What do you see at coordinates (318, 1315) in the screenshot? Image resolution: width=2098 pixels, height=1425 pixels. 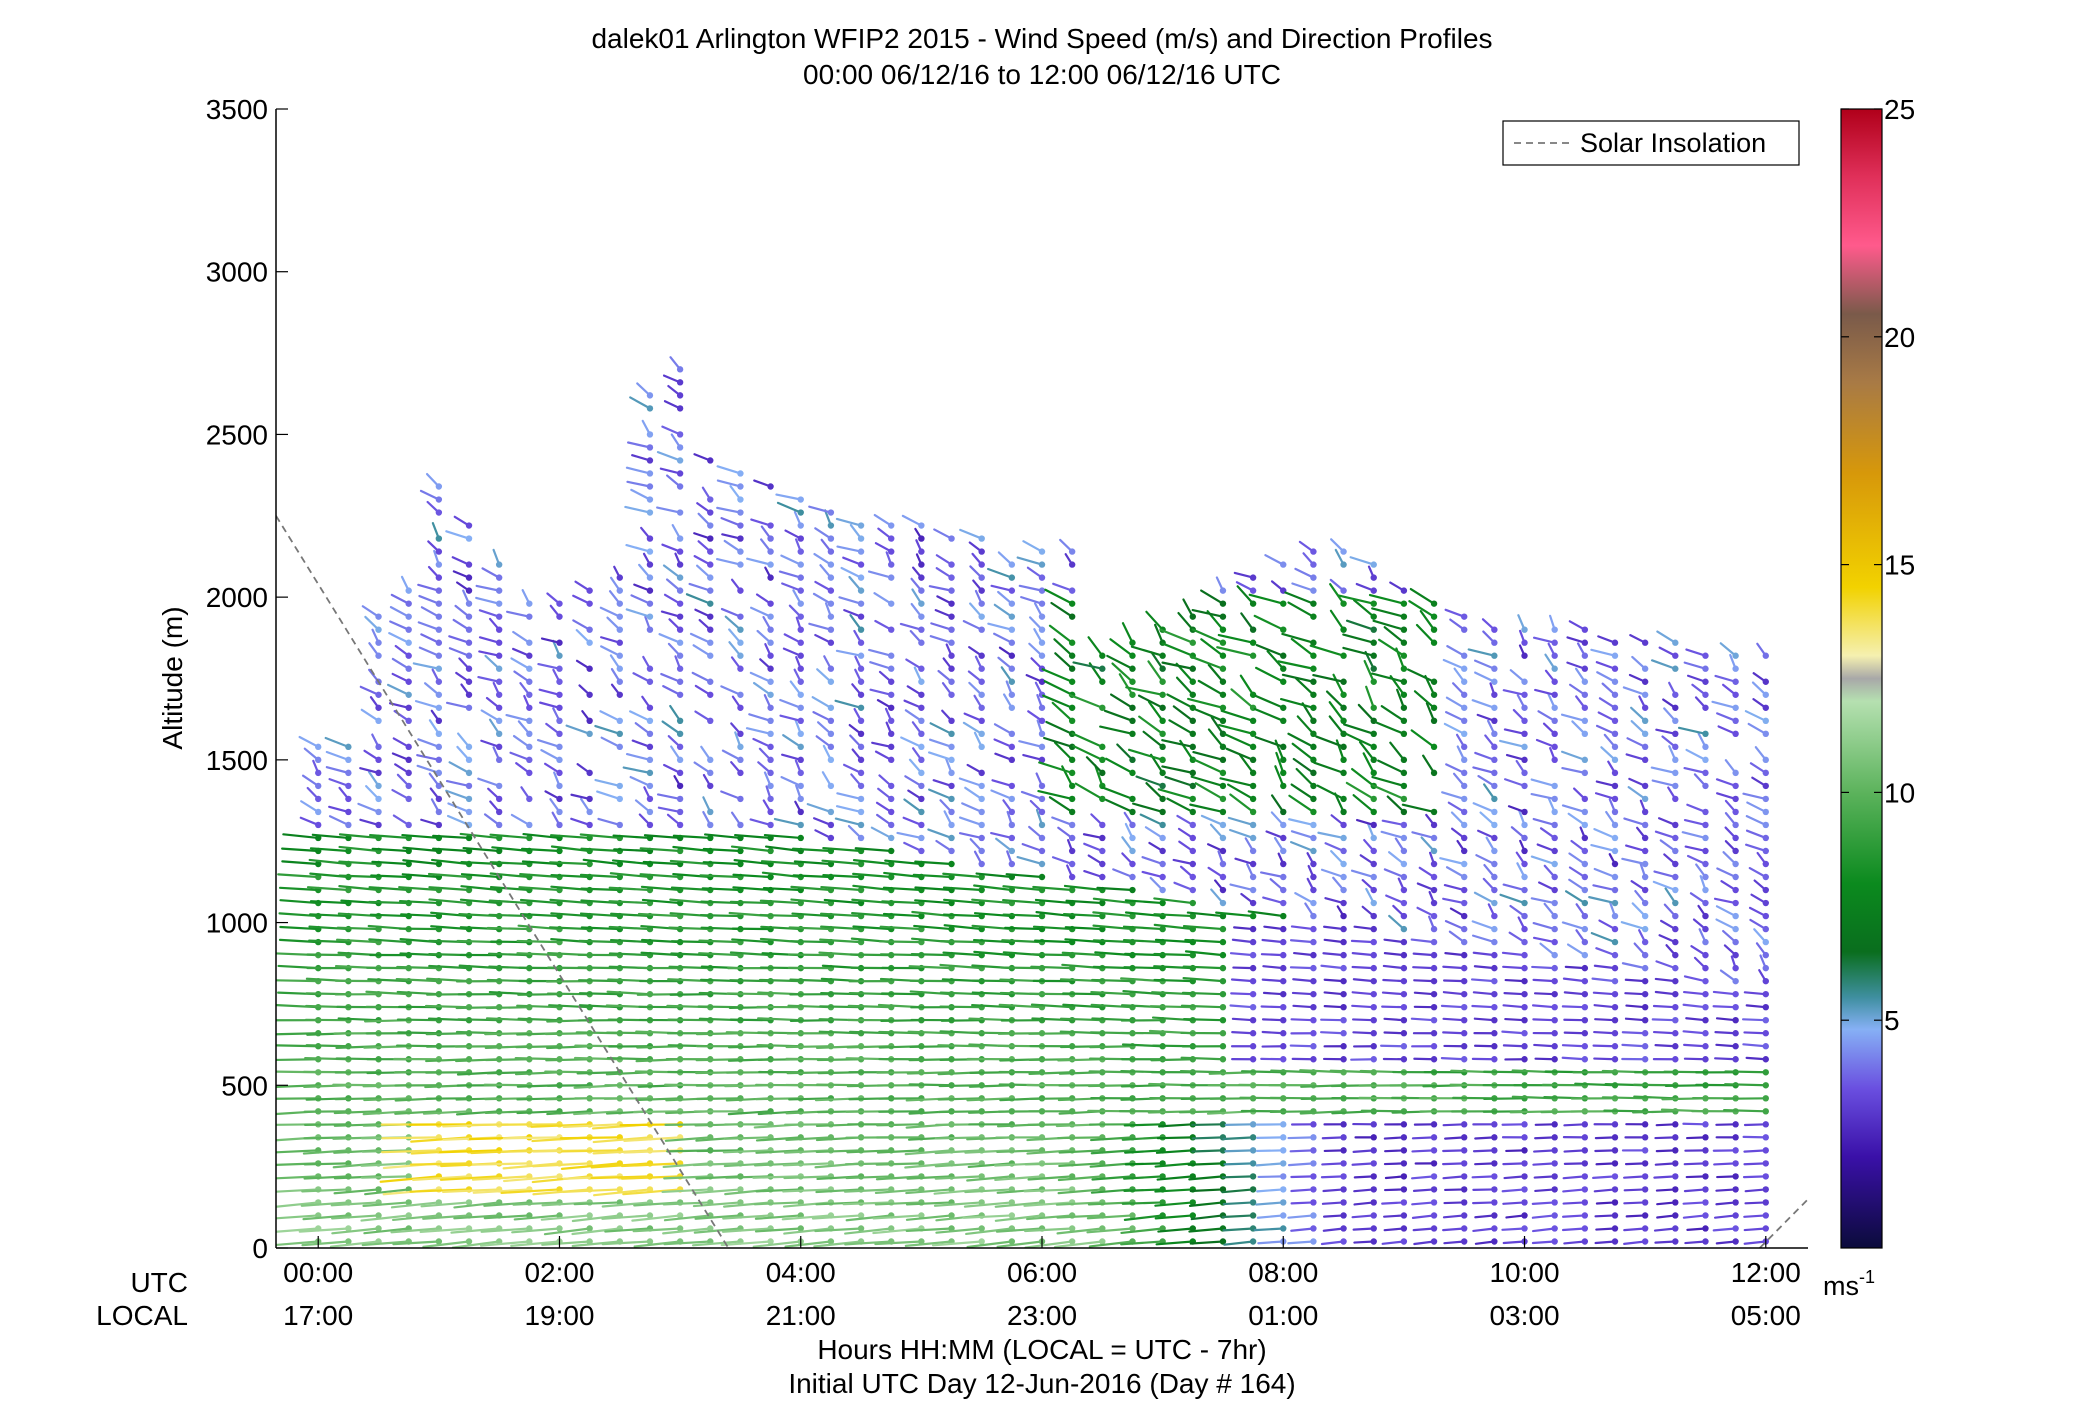 I see `local-tick-label: 17:00` at bounding box center [318, 1315].